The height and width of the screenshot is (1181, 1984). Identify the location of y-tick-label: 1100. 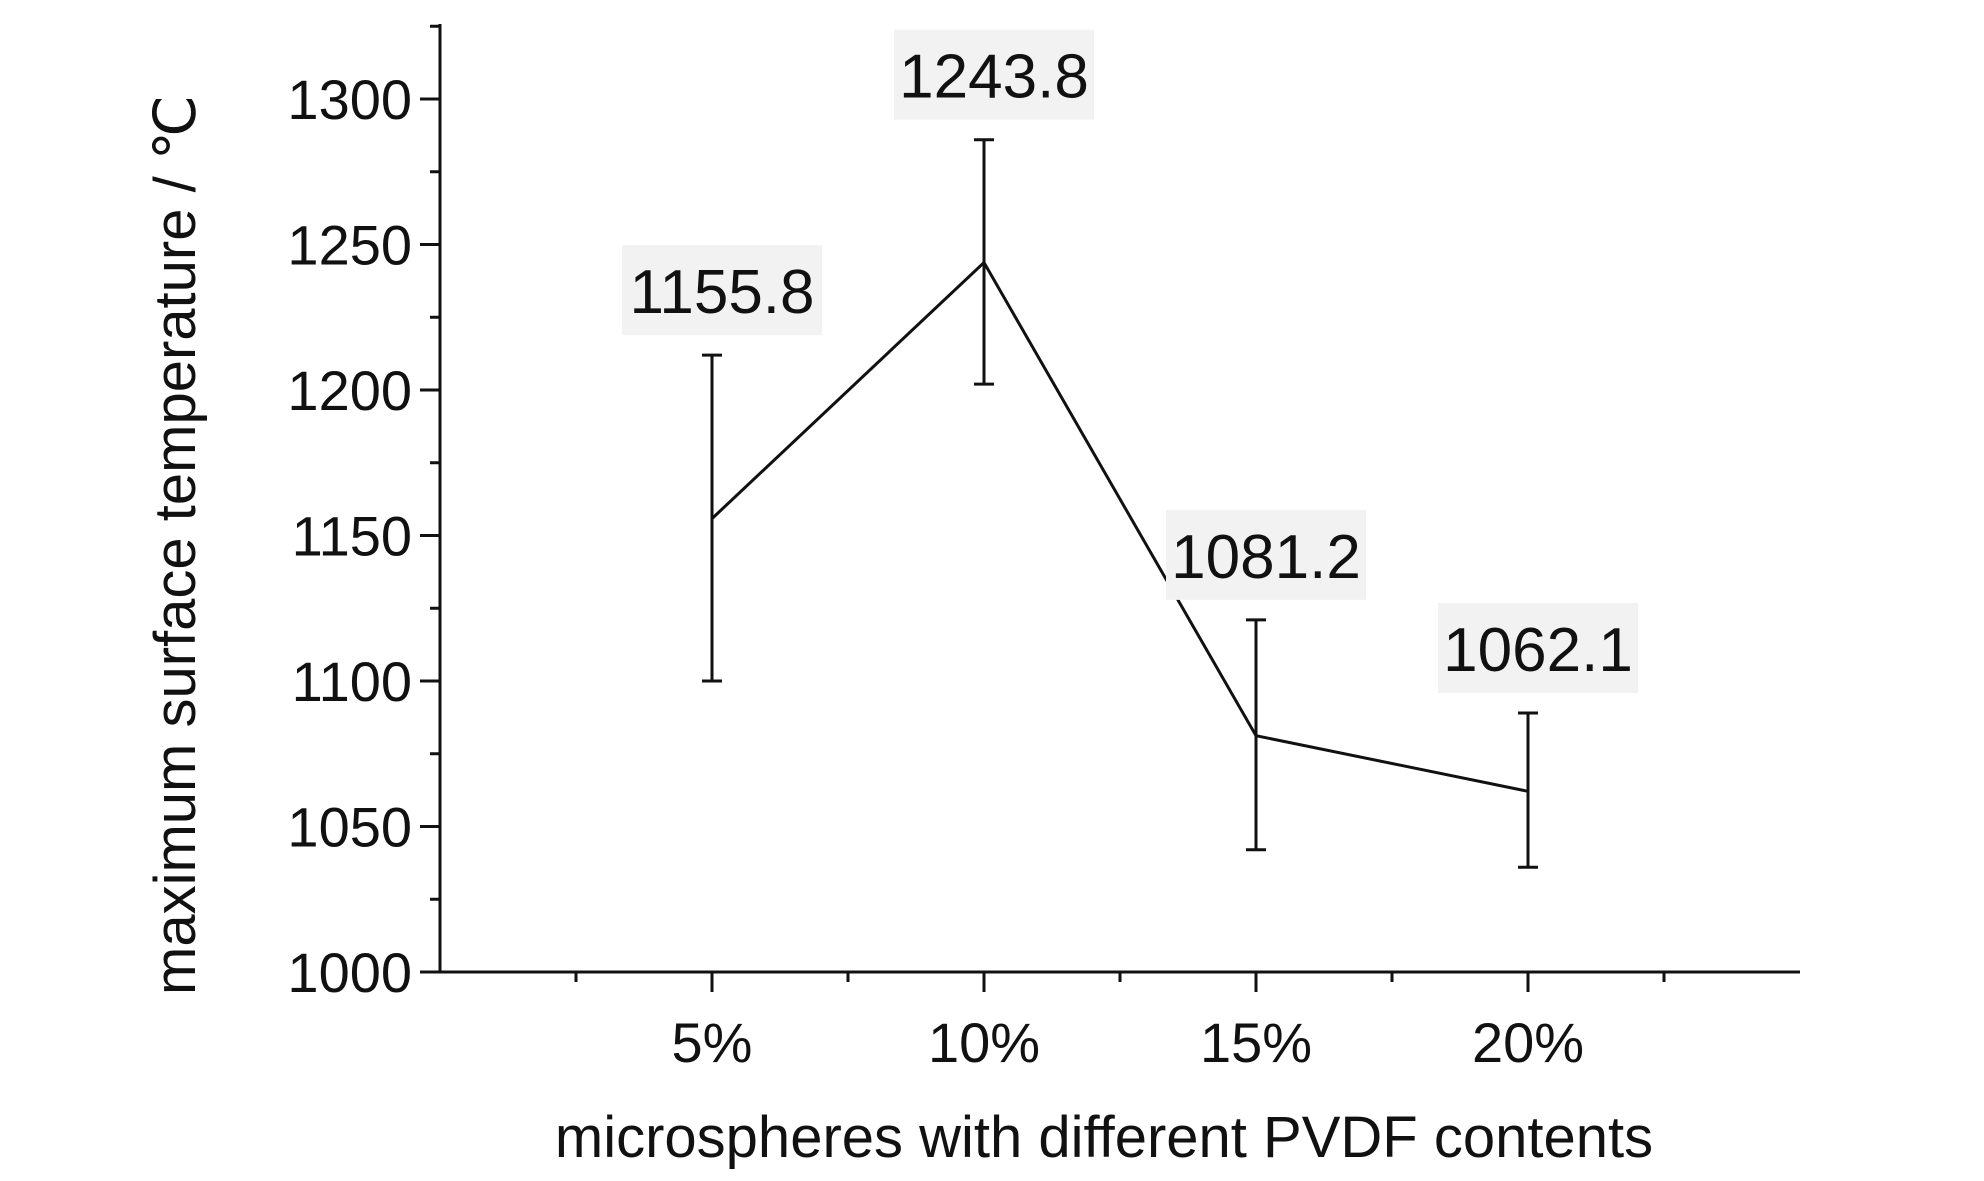
(352, 681).